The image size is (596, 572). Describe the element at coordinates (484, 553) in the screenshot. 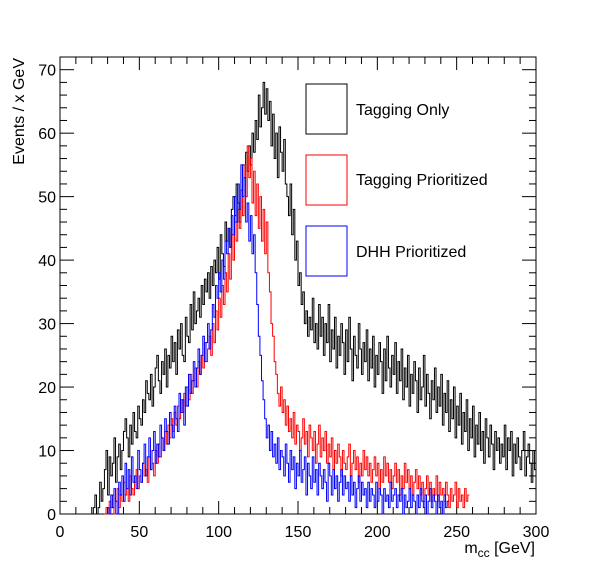

I see `x-axis-title-subscript: cc` at that location.